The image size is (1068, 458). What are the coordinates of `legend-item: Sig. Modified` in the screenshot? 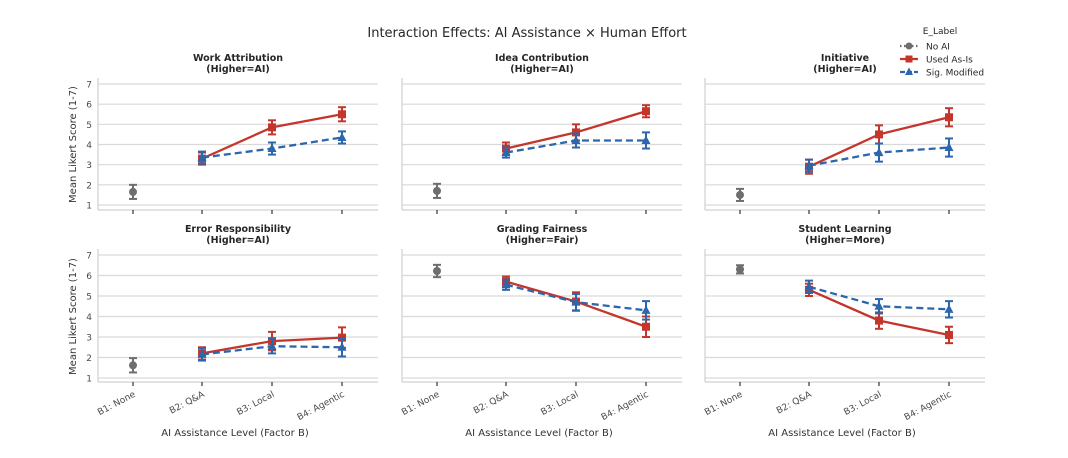 It's located at (942, 73).